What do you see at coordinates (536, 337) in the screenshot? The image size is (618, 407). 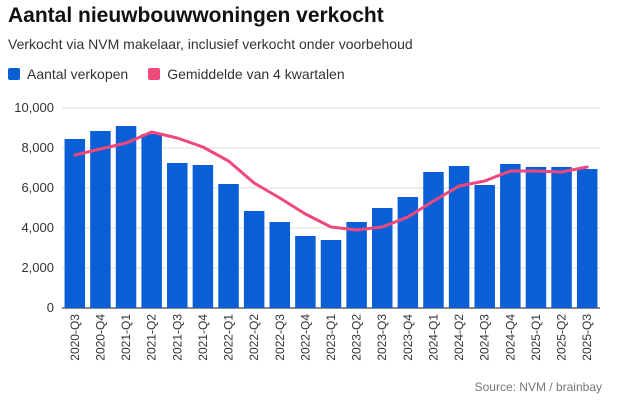 I see `x-tick-label: 2025-Q1` at bounding box center [536, 337].